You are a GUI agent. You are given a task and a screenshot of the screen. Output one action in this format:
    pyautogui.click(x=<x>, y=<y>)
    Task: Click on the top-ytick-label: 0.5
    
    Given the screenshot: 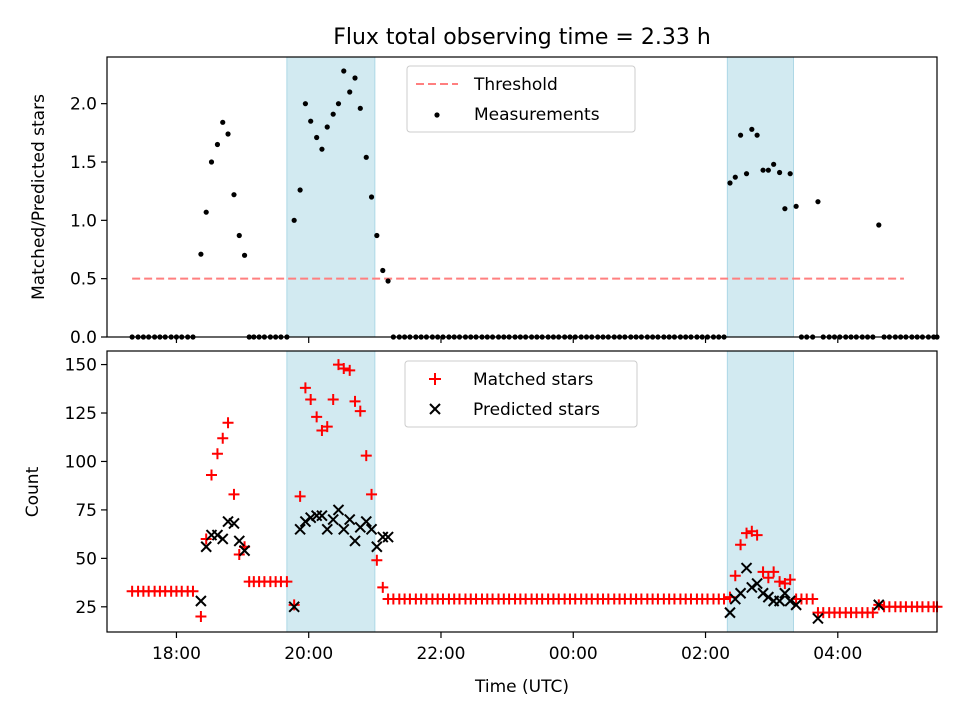 What is the action you would take?
    pyautogui.click(x=83, y=280)
    